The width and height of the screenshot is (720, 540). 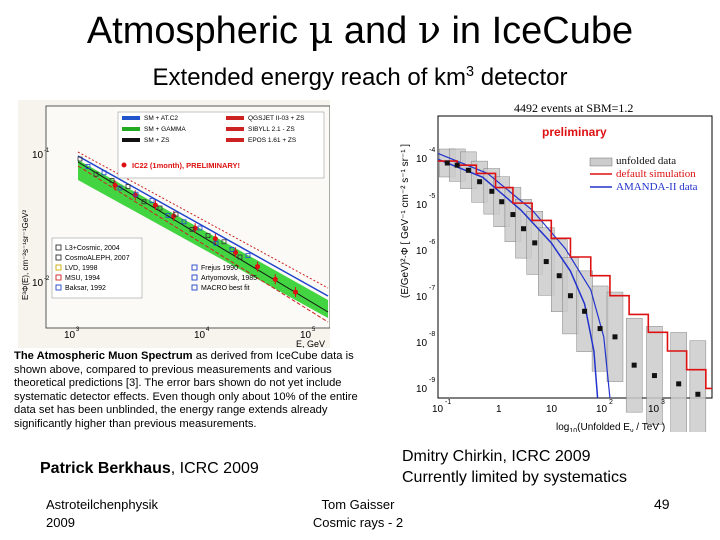 What do you see at coordinates (360, 30) in the screenshot?
I see `slide-title: Atmospheric μ and ν in IceCube` at bounding box center [360, 30].